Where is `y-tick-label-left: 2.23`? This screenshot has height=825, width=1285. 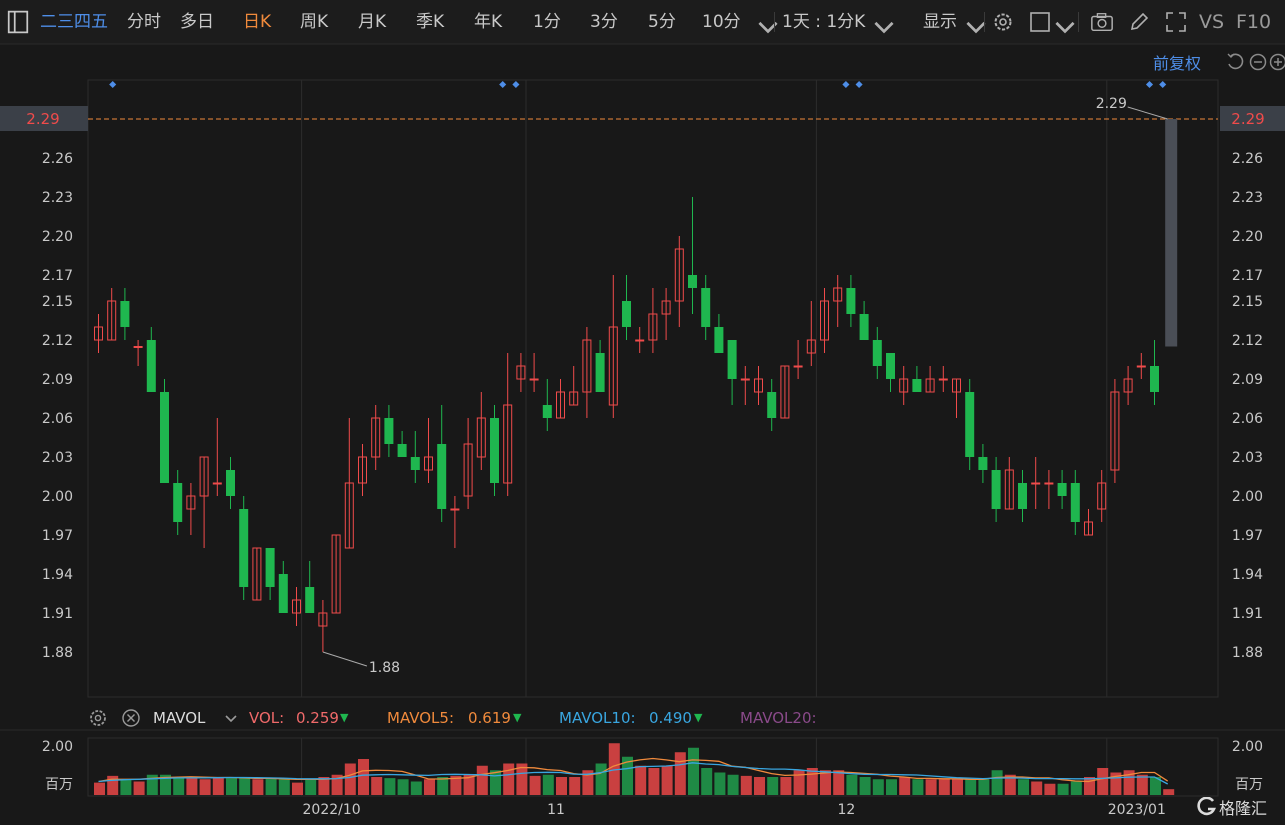
y-tick-label-left: 2.23 is located at coordinates (57, 198).